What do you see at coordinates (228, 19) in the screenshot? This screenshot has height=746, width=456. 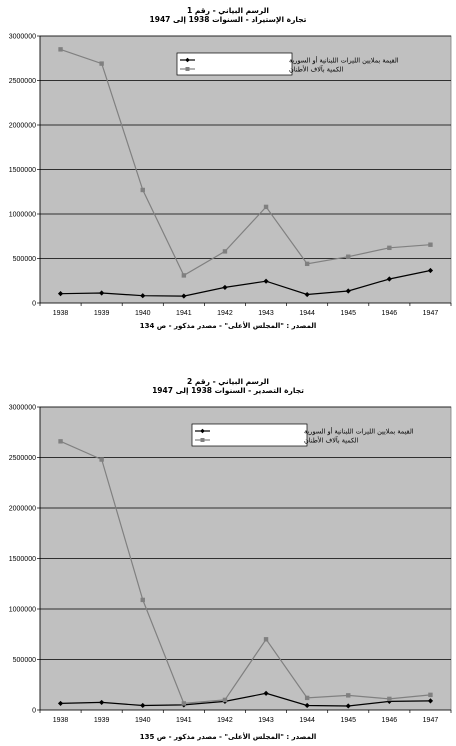 I see `chart-subtitle: تجارة الإستيراد - السنوات 1938 إلى 1947` at bounding box center [228, 19].